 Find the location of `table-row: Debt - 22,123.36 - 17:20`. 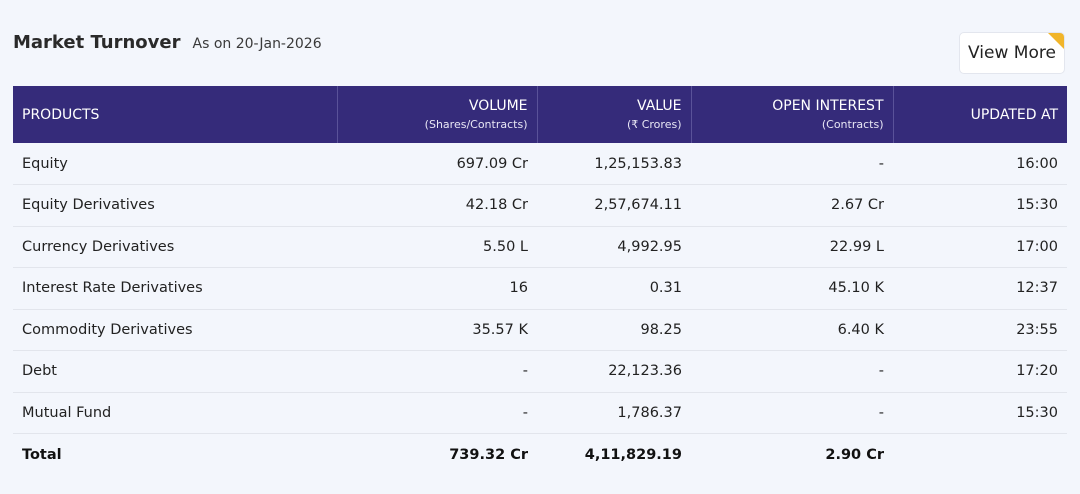

table-row: Debt - 22,123.36 - 17:20 is located at coordinates (540, 371).